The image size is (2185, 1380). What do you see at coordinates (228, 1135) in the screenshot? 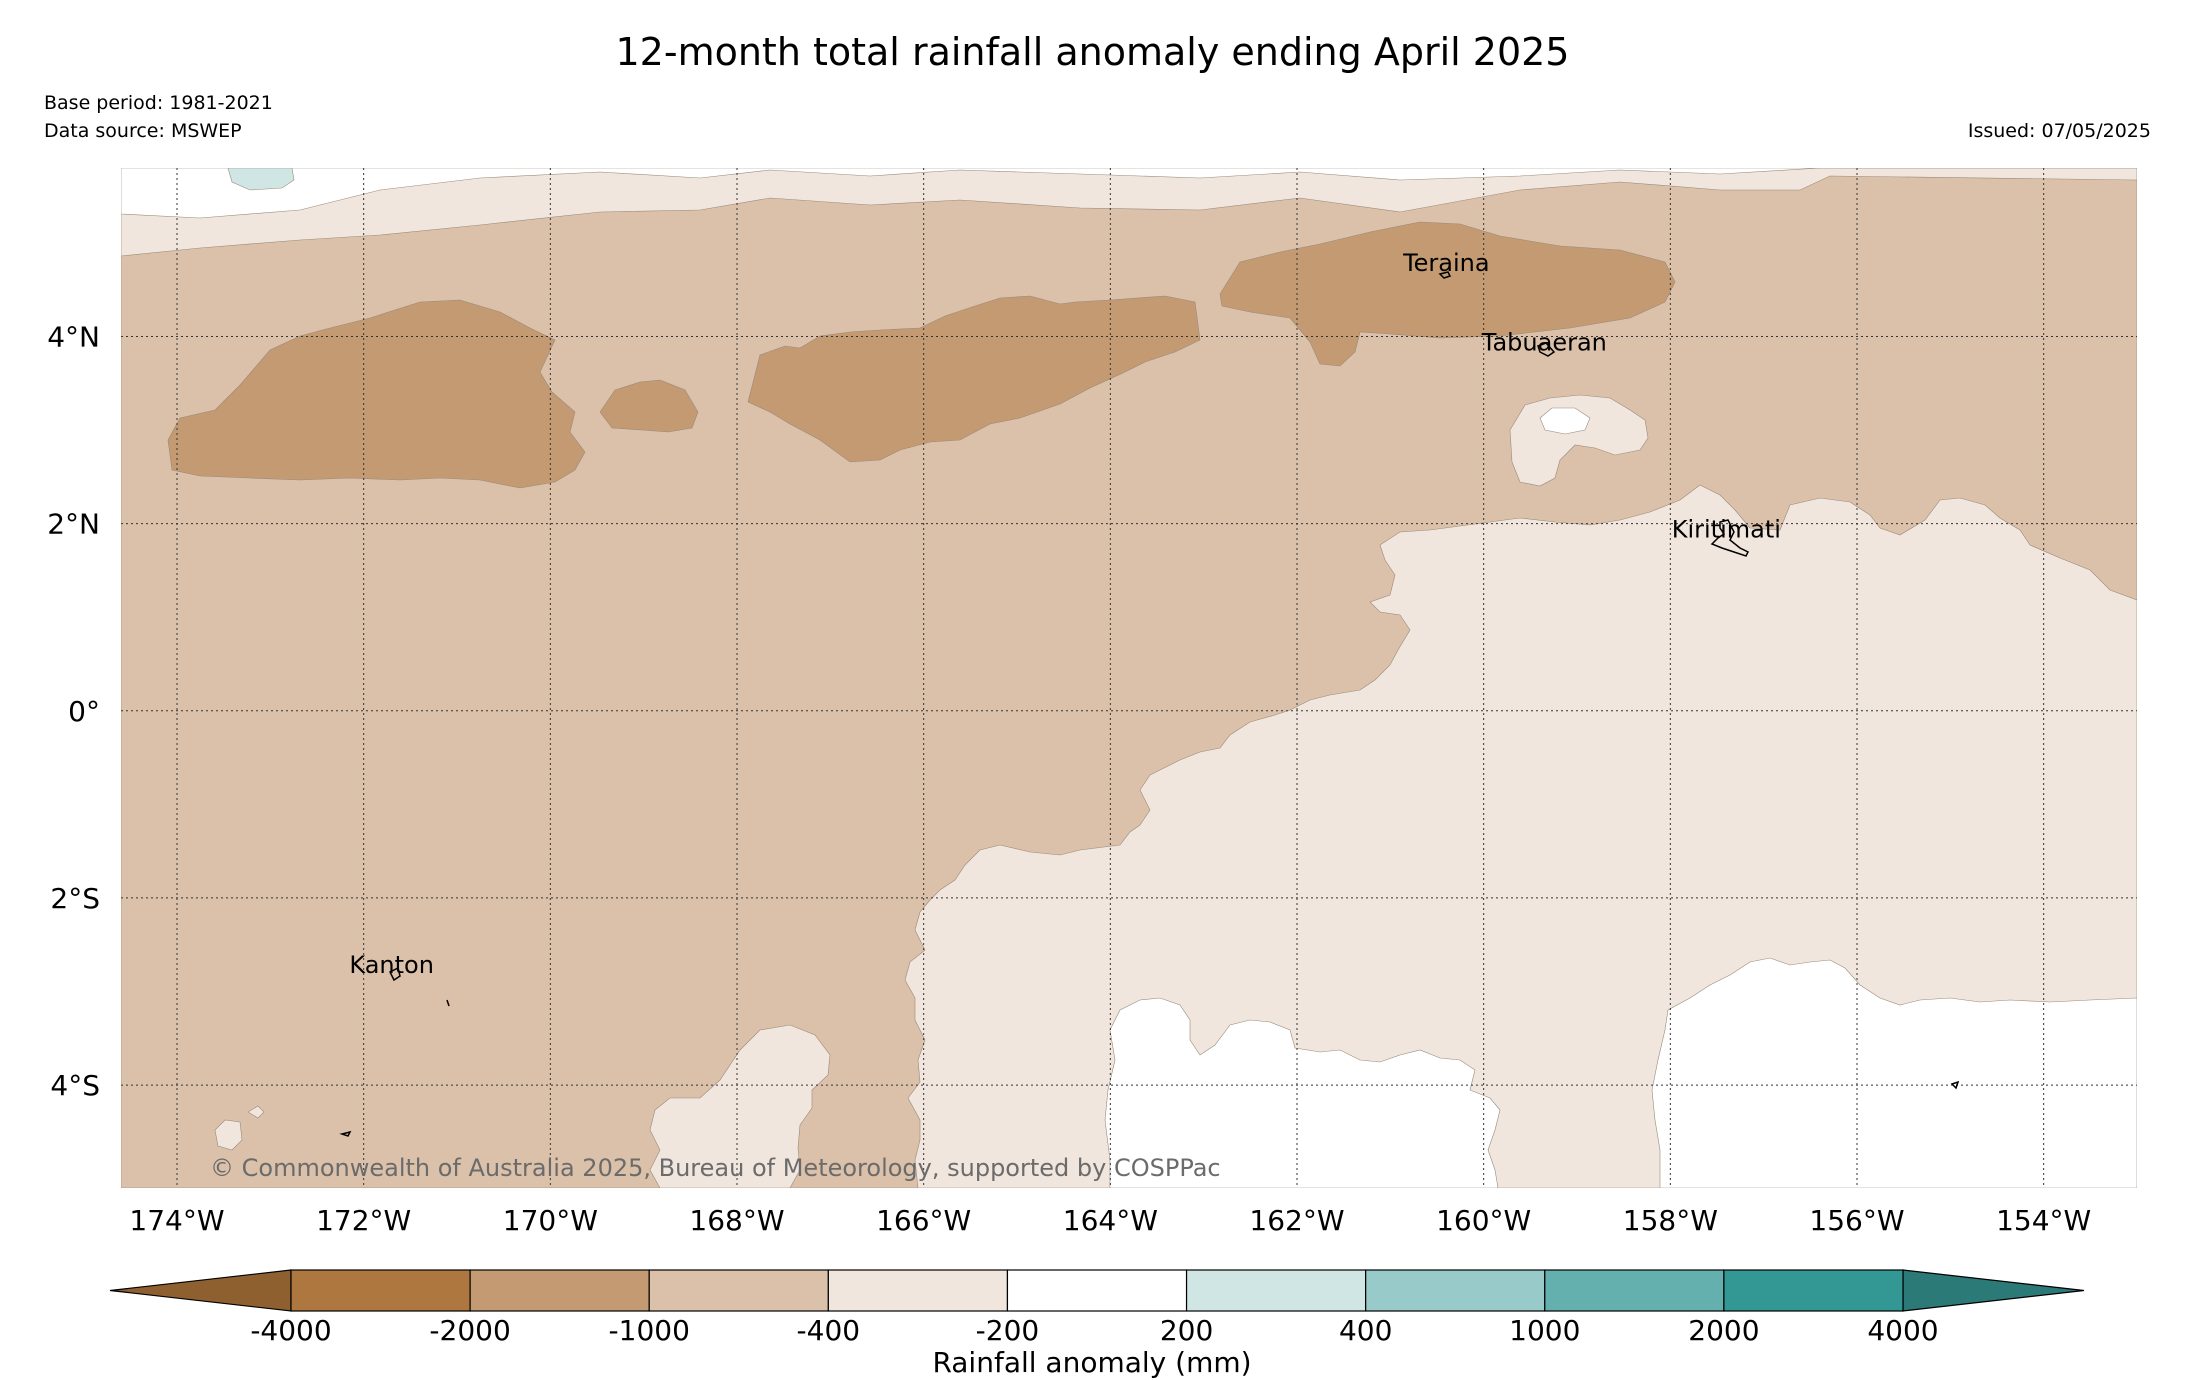
I see `anomaly-region-minus400-minus200-small-a` at bounding box center [228, 1135].